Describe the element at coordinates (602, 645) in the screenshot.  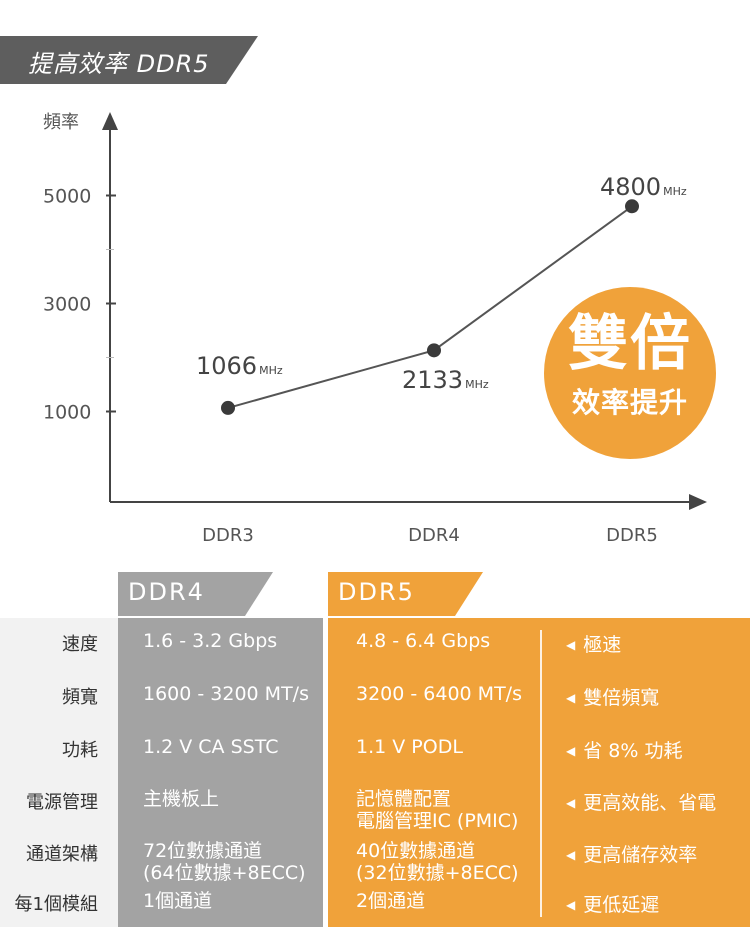
I see `benefit-note-text: 極速` at that location.